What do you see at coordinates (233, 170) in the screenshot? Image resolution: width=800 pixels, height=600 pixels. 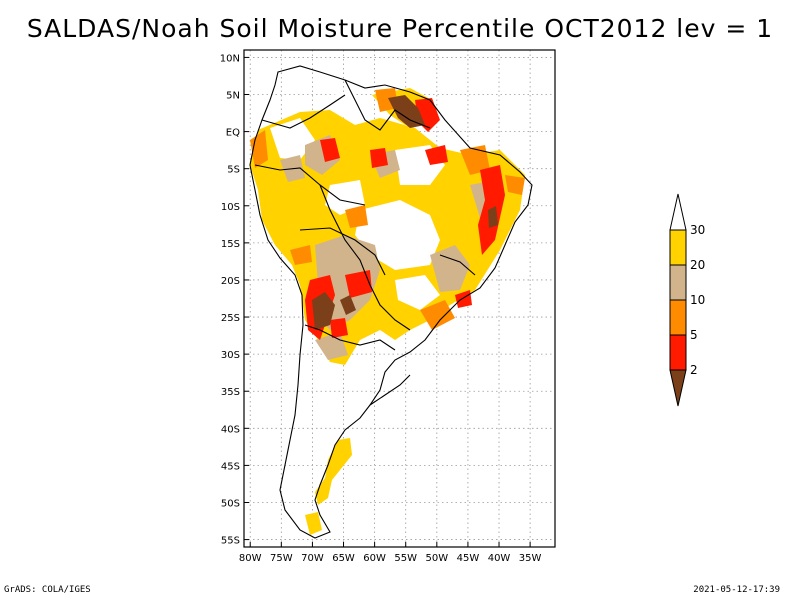 I see `lat-tick-label: 5S` at bounding box center [233, 170].